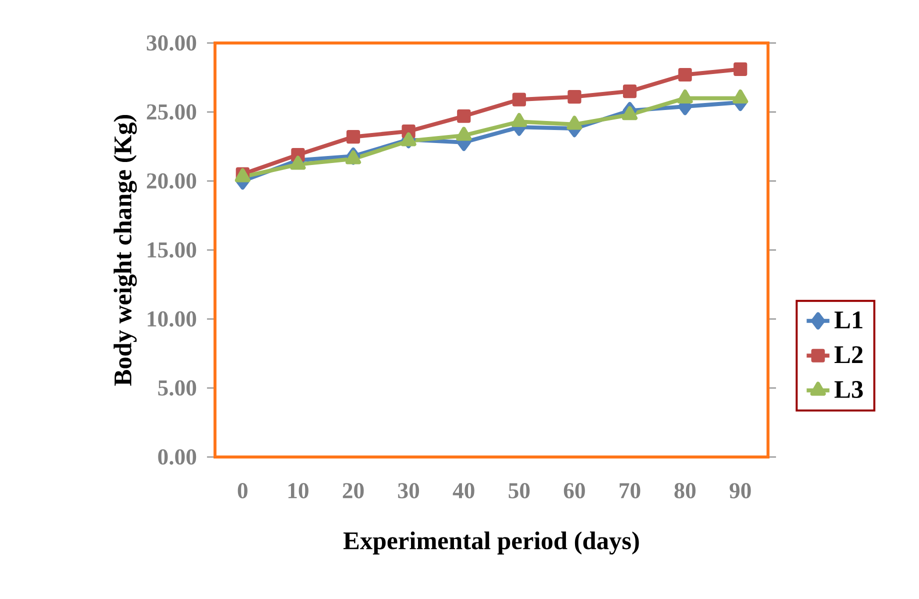  I want to click on y-tick-label: 5.00, so click(177, 388).